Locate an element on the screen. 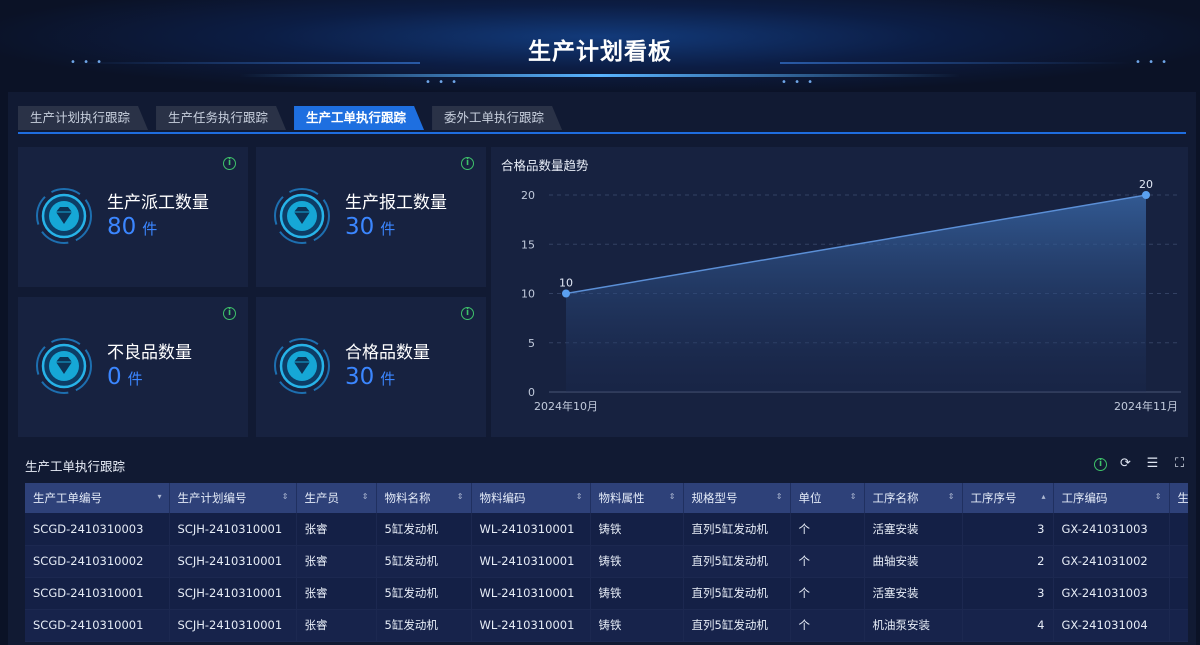 The width and height of the screenshot is (1200, 645). stat-card-qualified: i 合格品数量 30 件 is located at coordinates (371, 367).